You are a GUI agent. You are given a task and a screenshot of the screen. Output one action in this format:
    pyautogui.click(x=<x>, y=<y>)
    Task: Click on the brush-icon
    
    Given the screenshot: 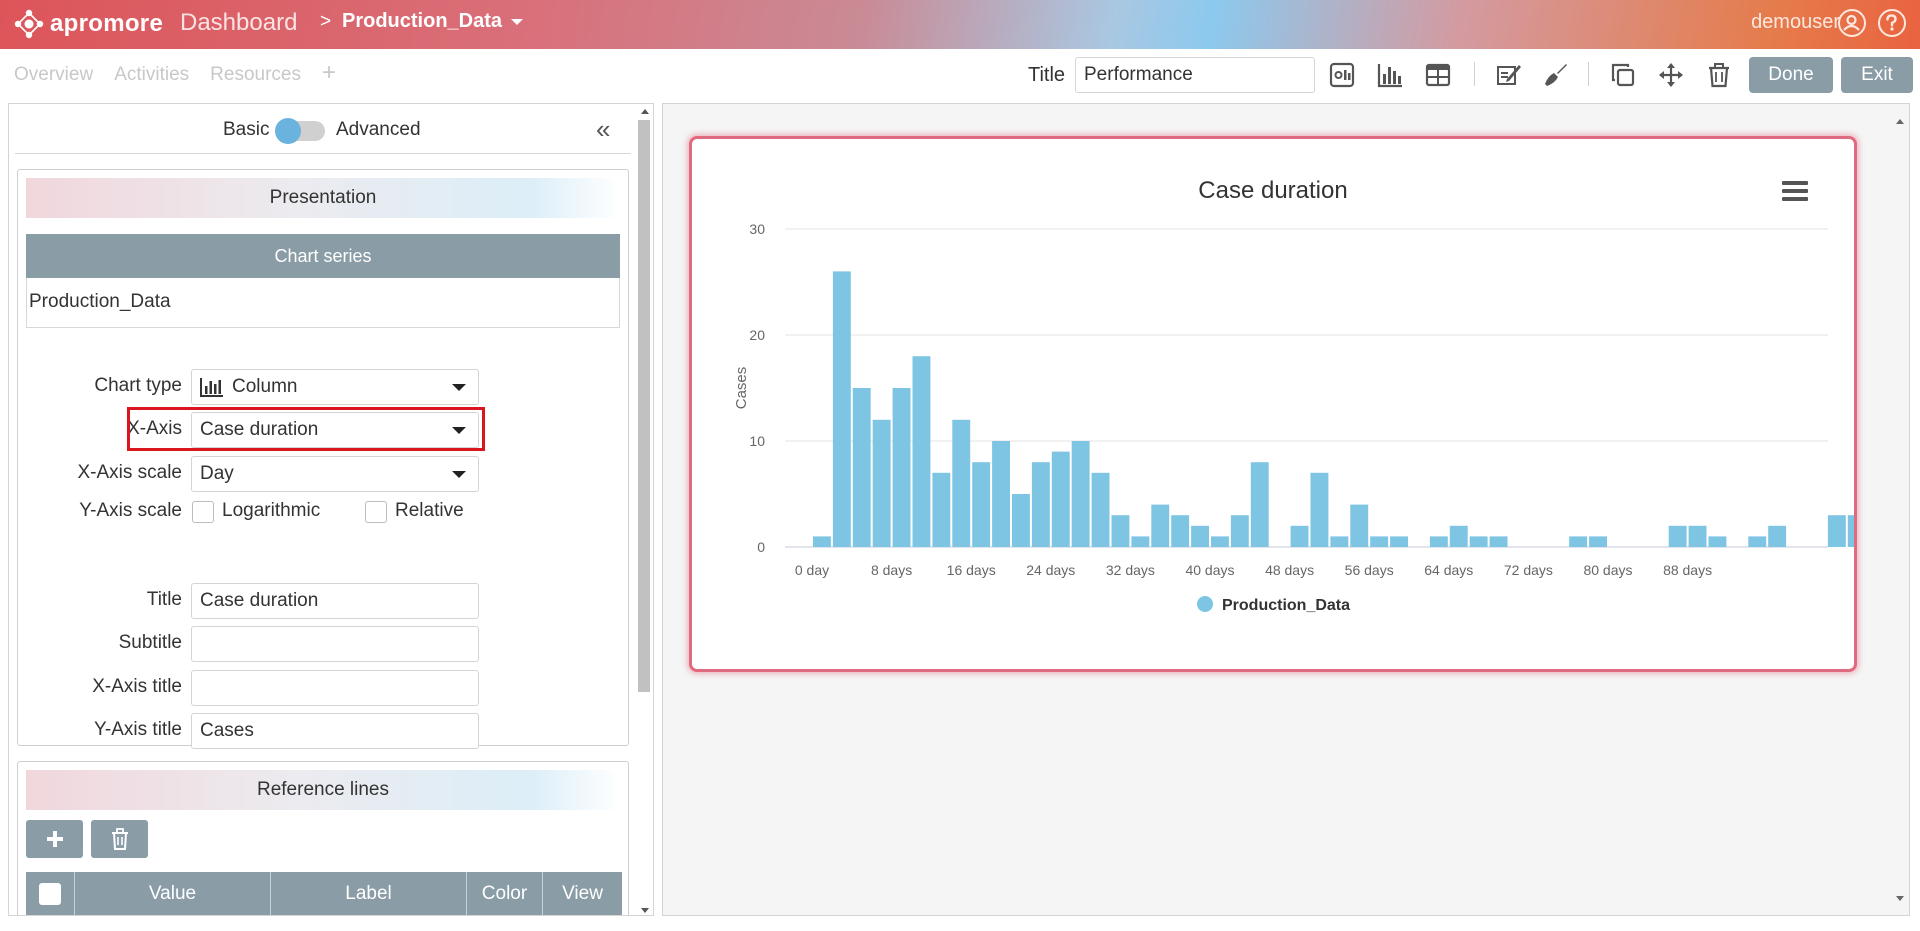 What is the action you would take?
    pyautogui.click(x=1556, y=75)
    